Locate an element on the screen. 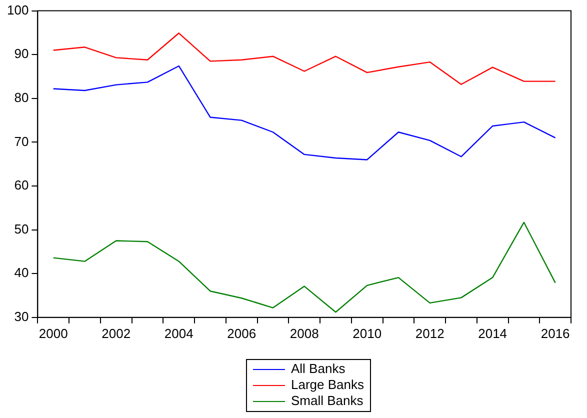  x-tick-label: 2000 is located at coordinates (53, 333).